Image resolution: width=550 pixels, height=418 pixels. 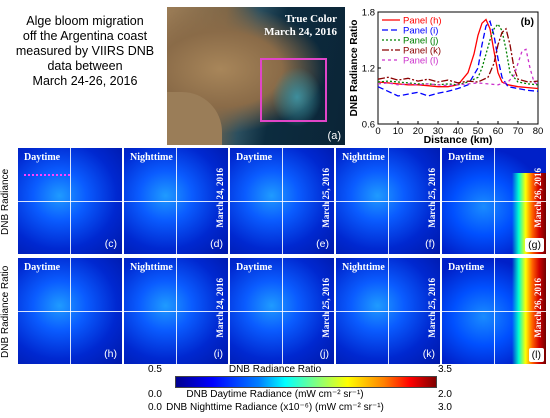 I want to click on image-panel: Nighttime March 24, 2016 (i), so click(x=176, y=311).